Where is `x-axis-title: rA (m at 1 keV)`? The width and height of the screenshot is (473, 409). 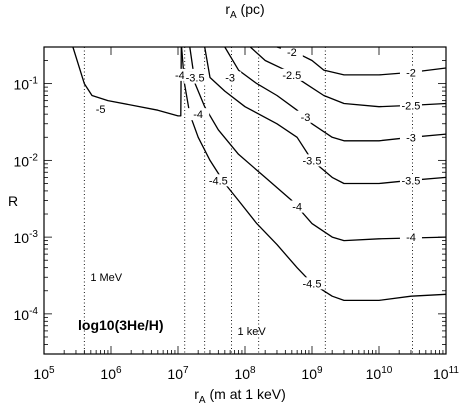 x-axis-title: rA (m at 1 keV) is located at coordinates (239, 396).